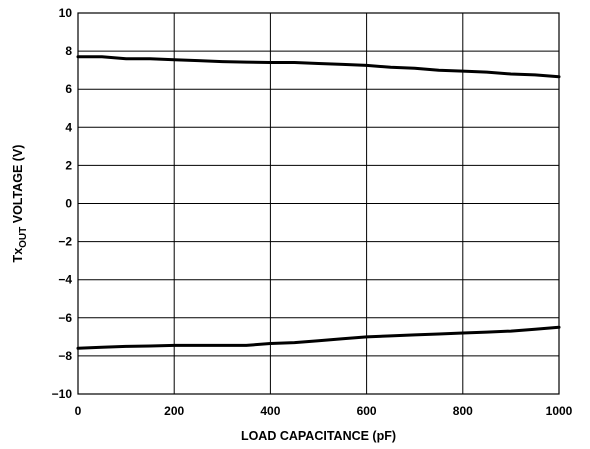  Describe the element at coordinates (68, 89) in the screenshot. I see `y-tick-label: 6` at that location.